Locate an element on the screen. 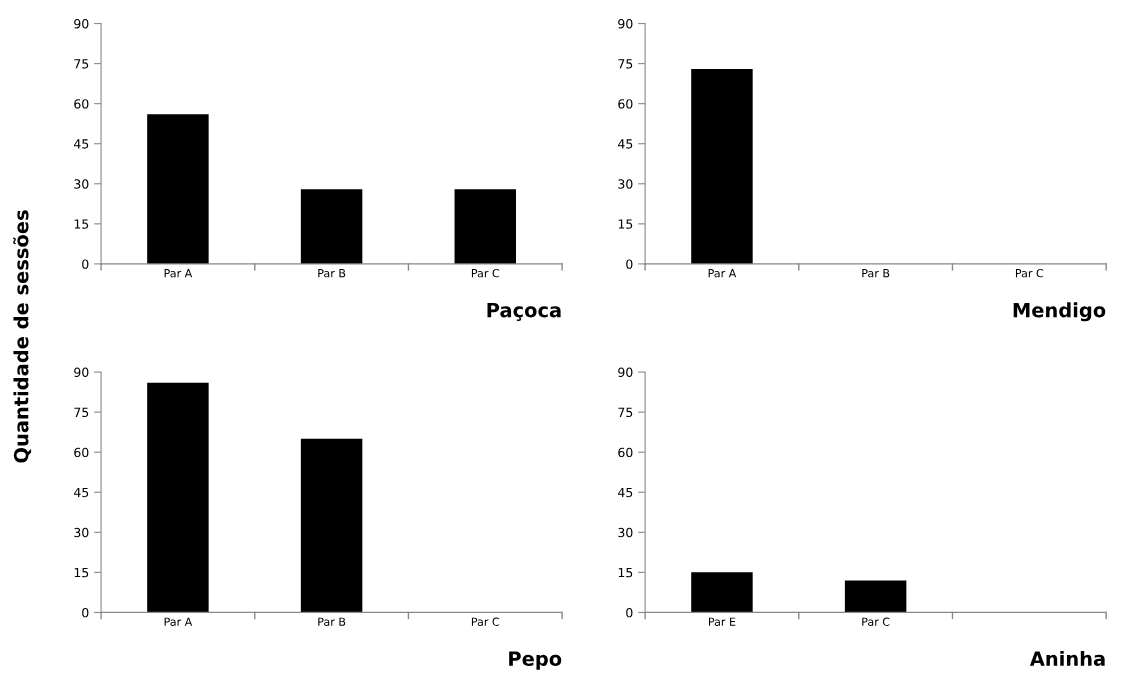  text: Pepo is located at coordinates (535, 660).